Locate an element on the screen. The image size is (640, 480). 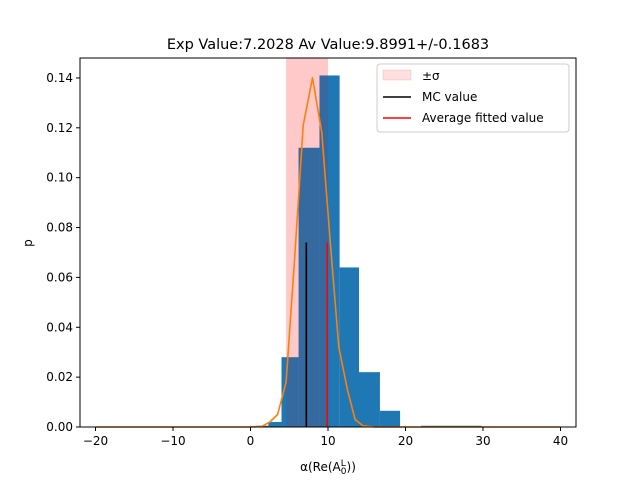
x-axis-label-sub: 0 is located at coordinates (344, 472).